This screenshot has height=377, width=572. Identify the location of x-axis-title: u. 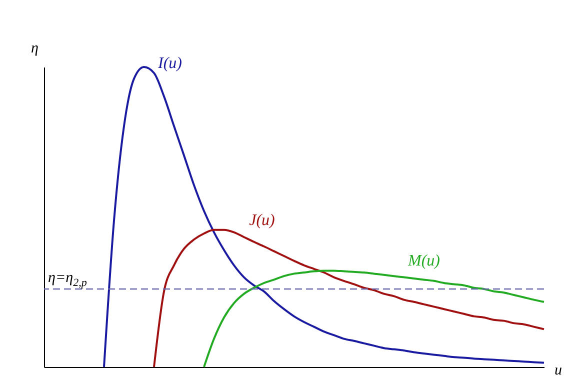
(558, 369).